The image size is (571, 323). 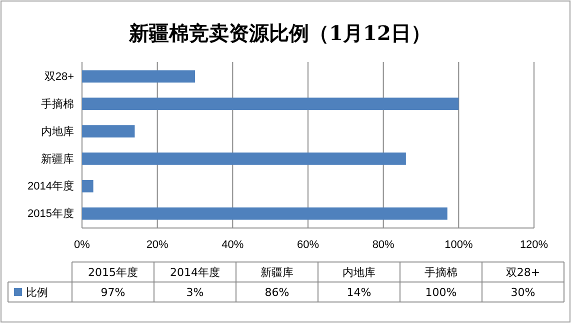 I want to click on text: 86%, so click(x=277, y=292).